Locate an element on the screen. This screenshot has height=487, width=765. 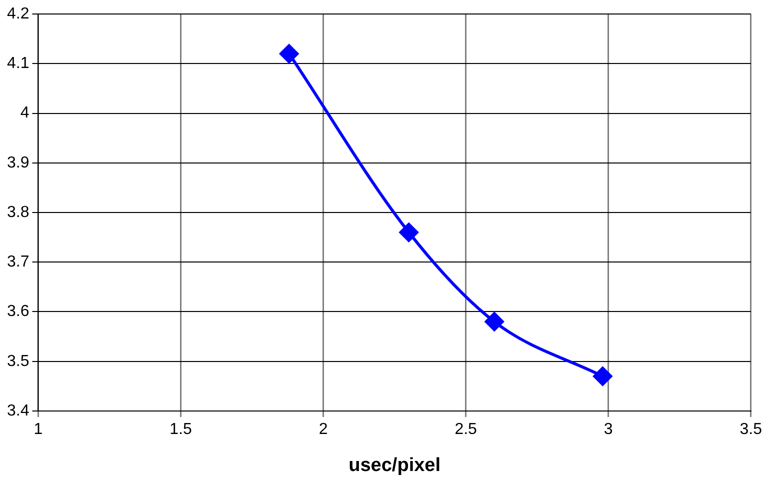
y-tick-label: 4.2 is located at coordinates (18, 13).